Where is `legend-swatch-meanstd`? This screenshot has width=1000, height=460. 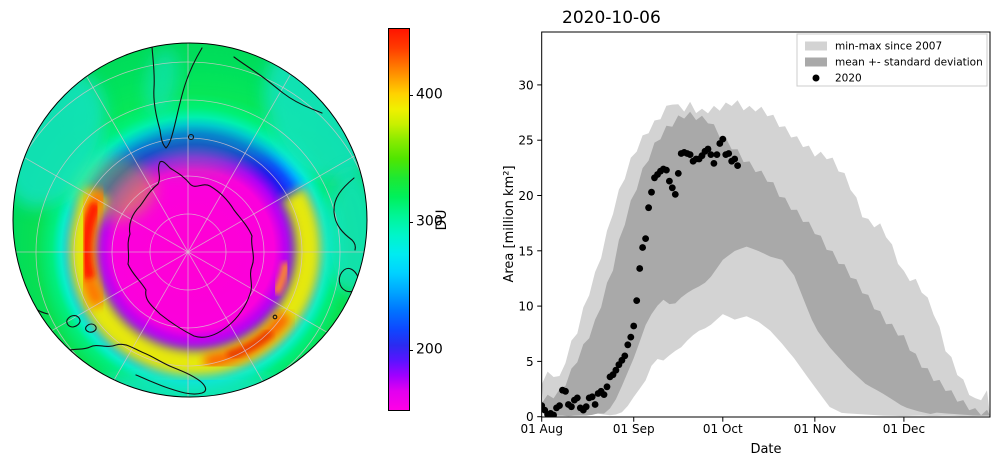
legend-swatch-meanstd is located at coordinates (816, 62).